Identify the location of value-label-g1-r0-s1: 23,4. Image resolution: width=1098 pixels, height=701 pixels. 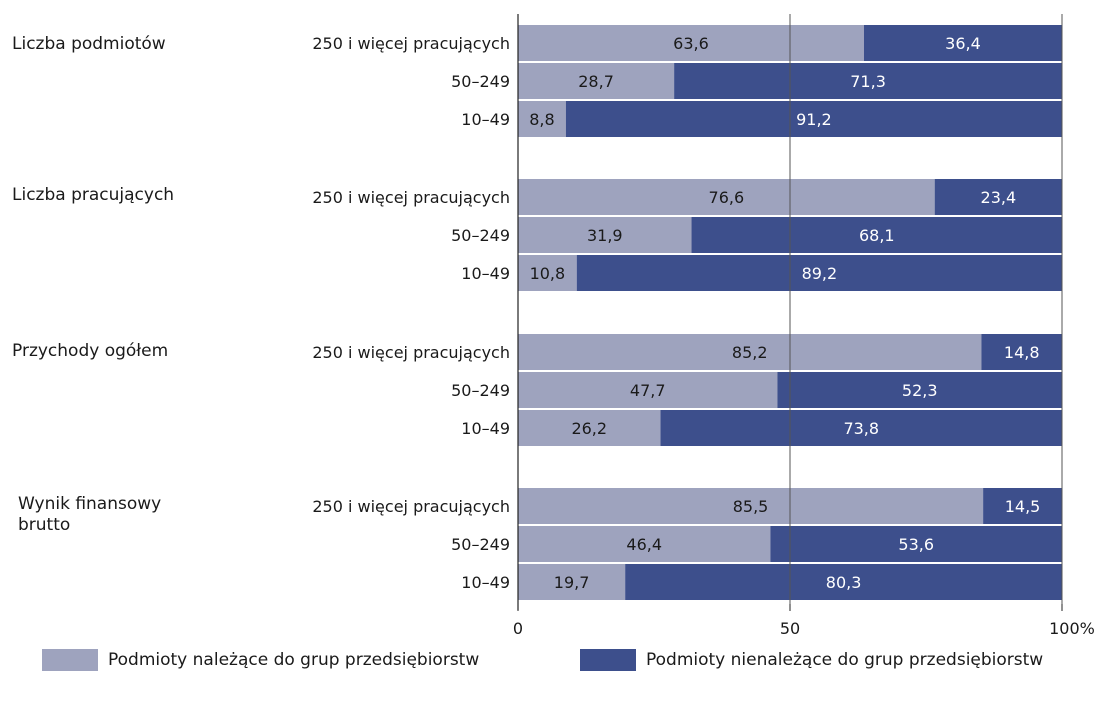
(999, 197).